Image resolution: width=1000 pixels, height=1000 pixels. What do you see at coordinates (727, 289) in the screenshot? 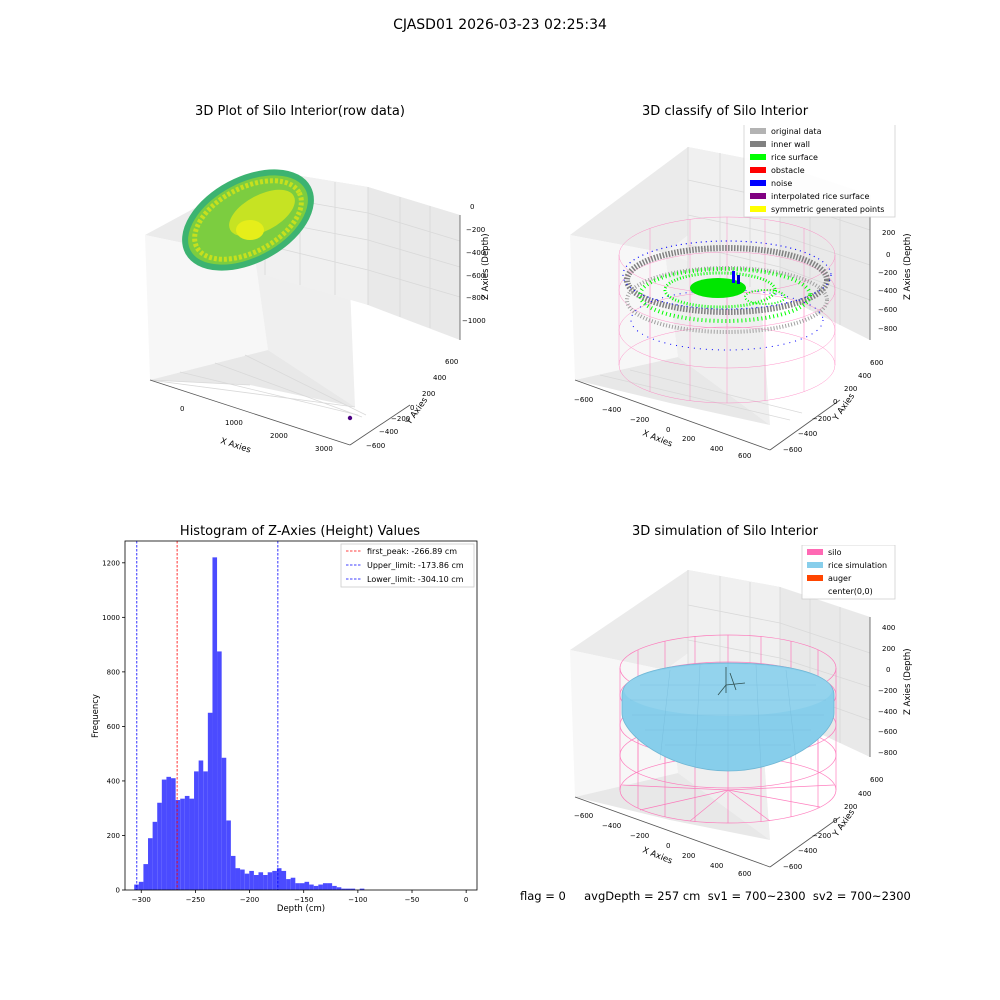
I see `inner-wall-points` at bounding box center [727, 289].